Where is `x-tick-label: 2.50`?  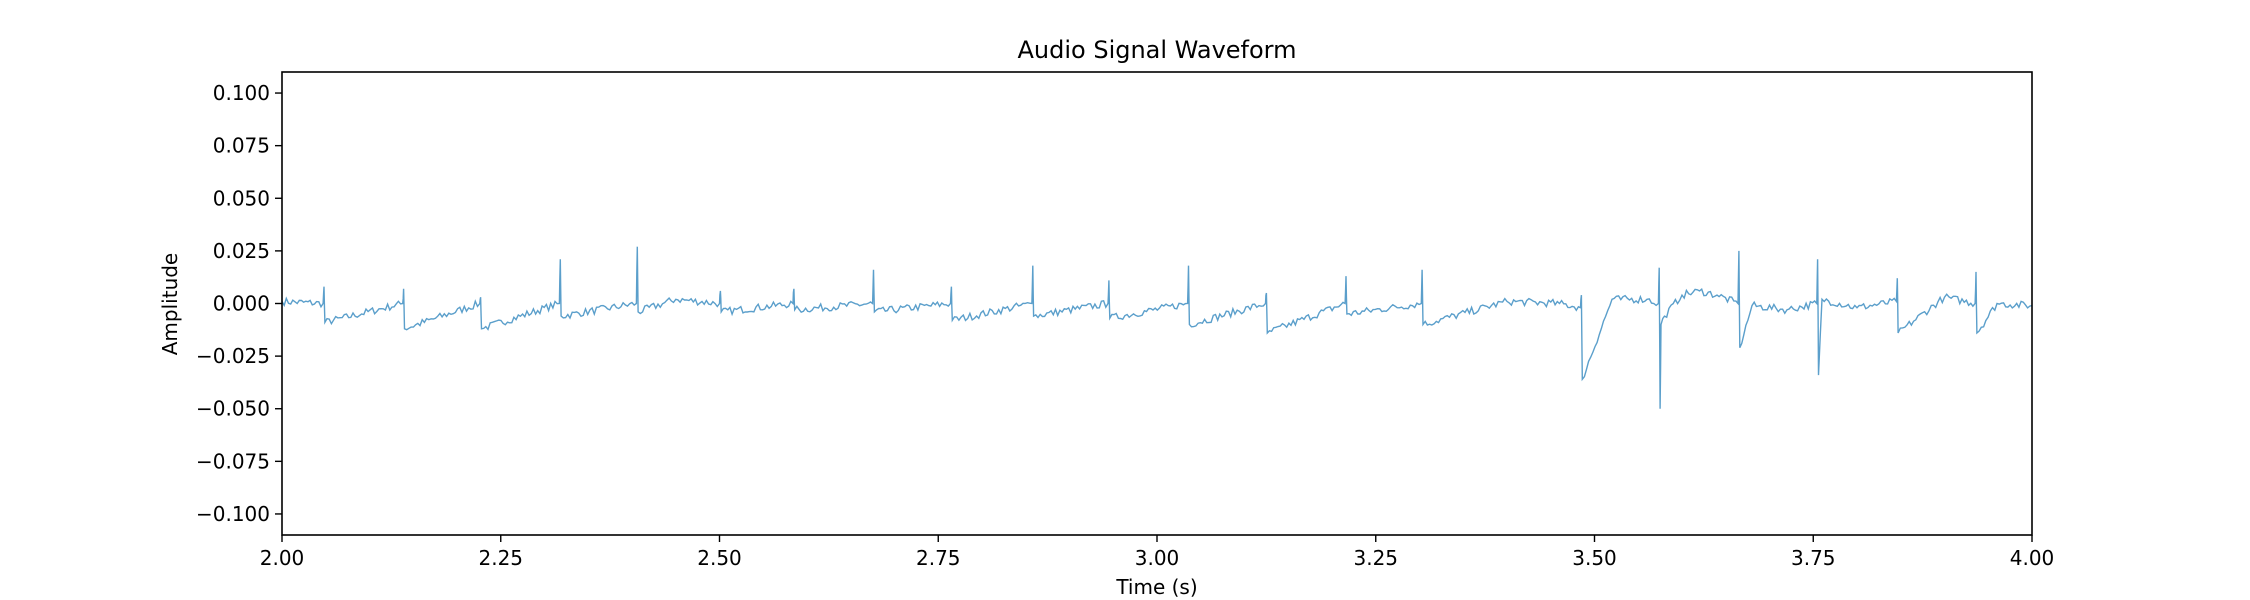 x-tick-label: 2.50 is located at coordinates (719, 558).